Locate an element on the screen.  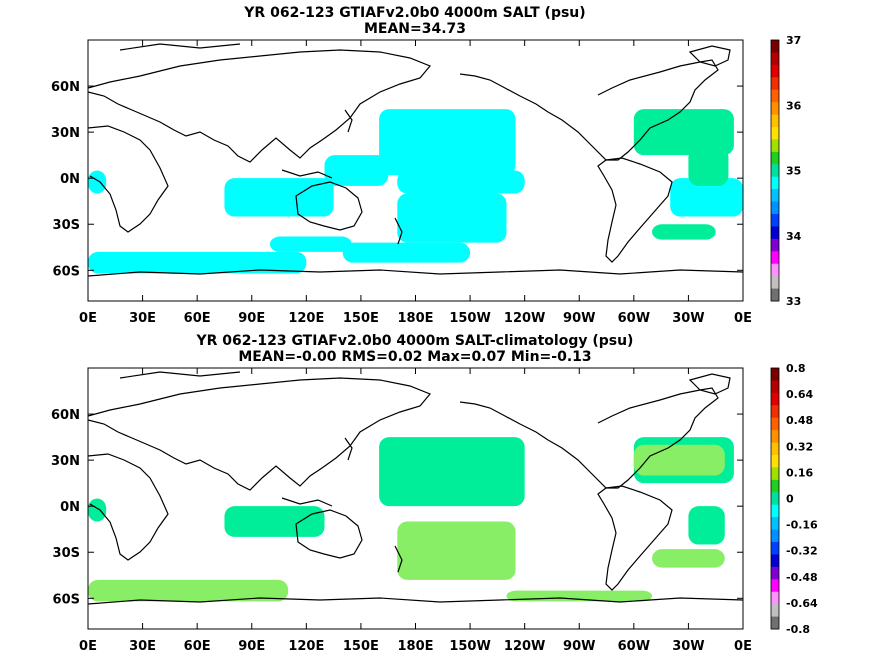
top-colorbar-frame is located at coordinates (775, 170).